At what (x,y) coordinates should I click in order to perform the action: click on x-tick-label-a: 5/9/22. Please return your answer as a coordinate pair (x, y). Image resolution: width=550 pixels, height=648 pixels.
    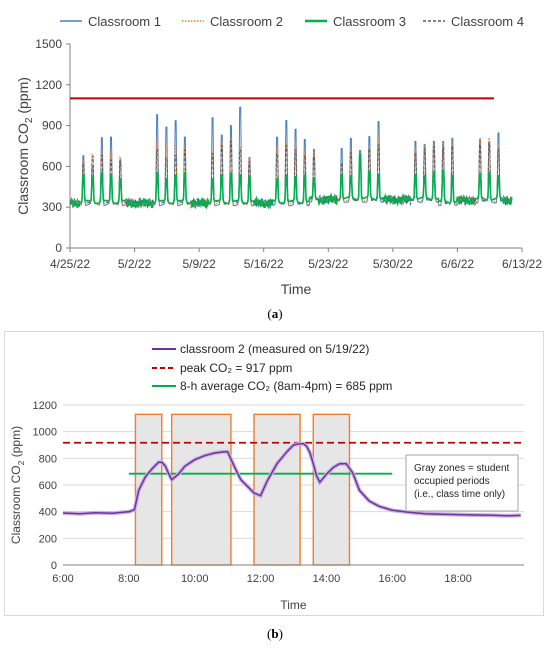
    Looking at the image, I should click on (199, 264).